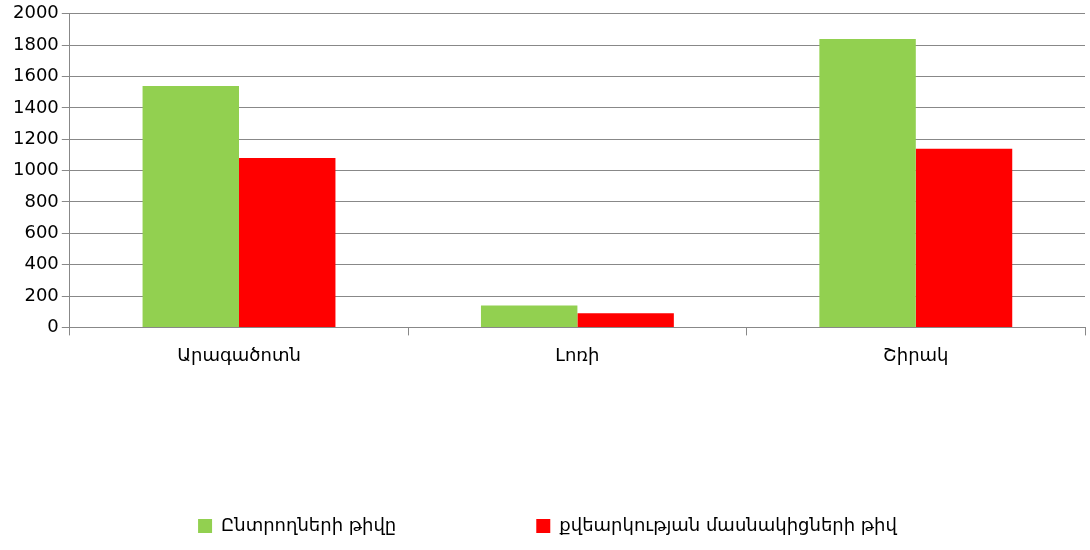 The image size is (1090, 550). I want to click on y-tick-label: 0, so click(53, 326).